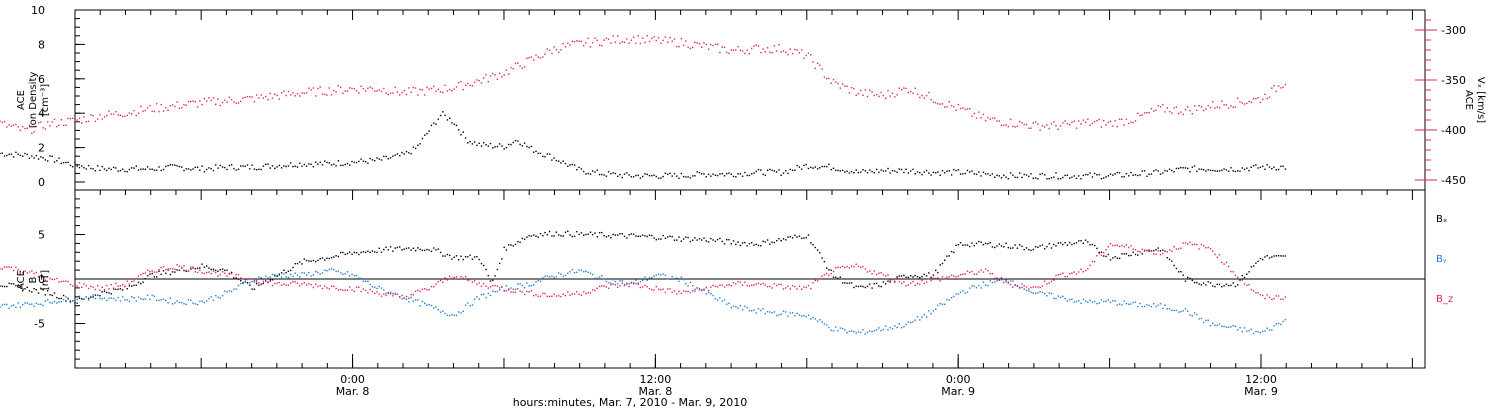  Describe the element at coordinates (33, 100) in the screenshot. I see `top-ylabel-2: Ion Density` at that location.